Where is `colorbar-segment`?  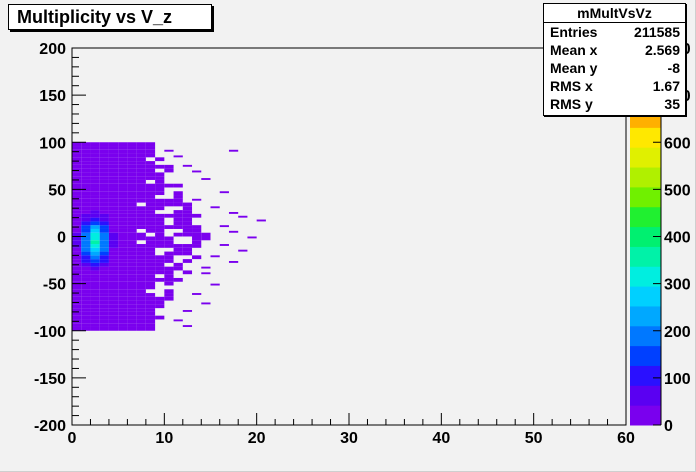
colorbar-segment is located at coordinates (645, 197).